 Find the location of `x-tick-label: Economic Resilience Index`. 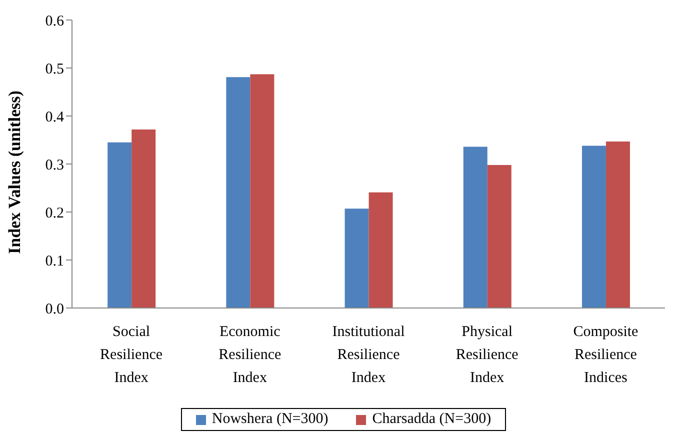

x-tick-label: Economic Resilience Index is located at coordinates (250, 355).